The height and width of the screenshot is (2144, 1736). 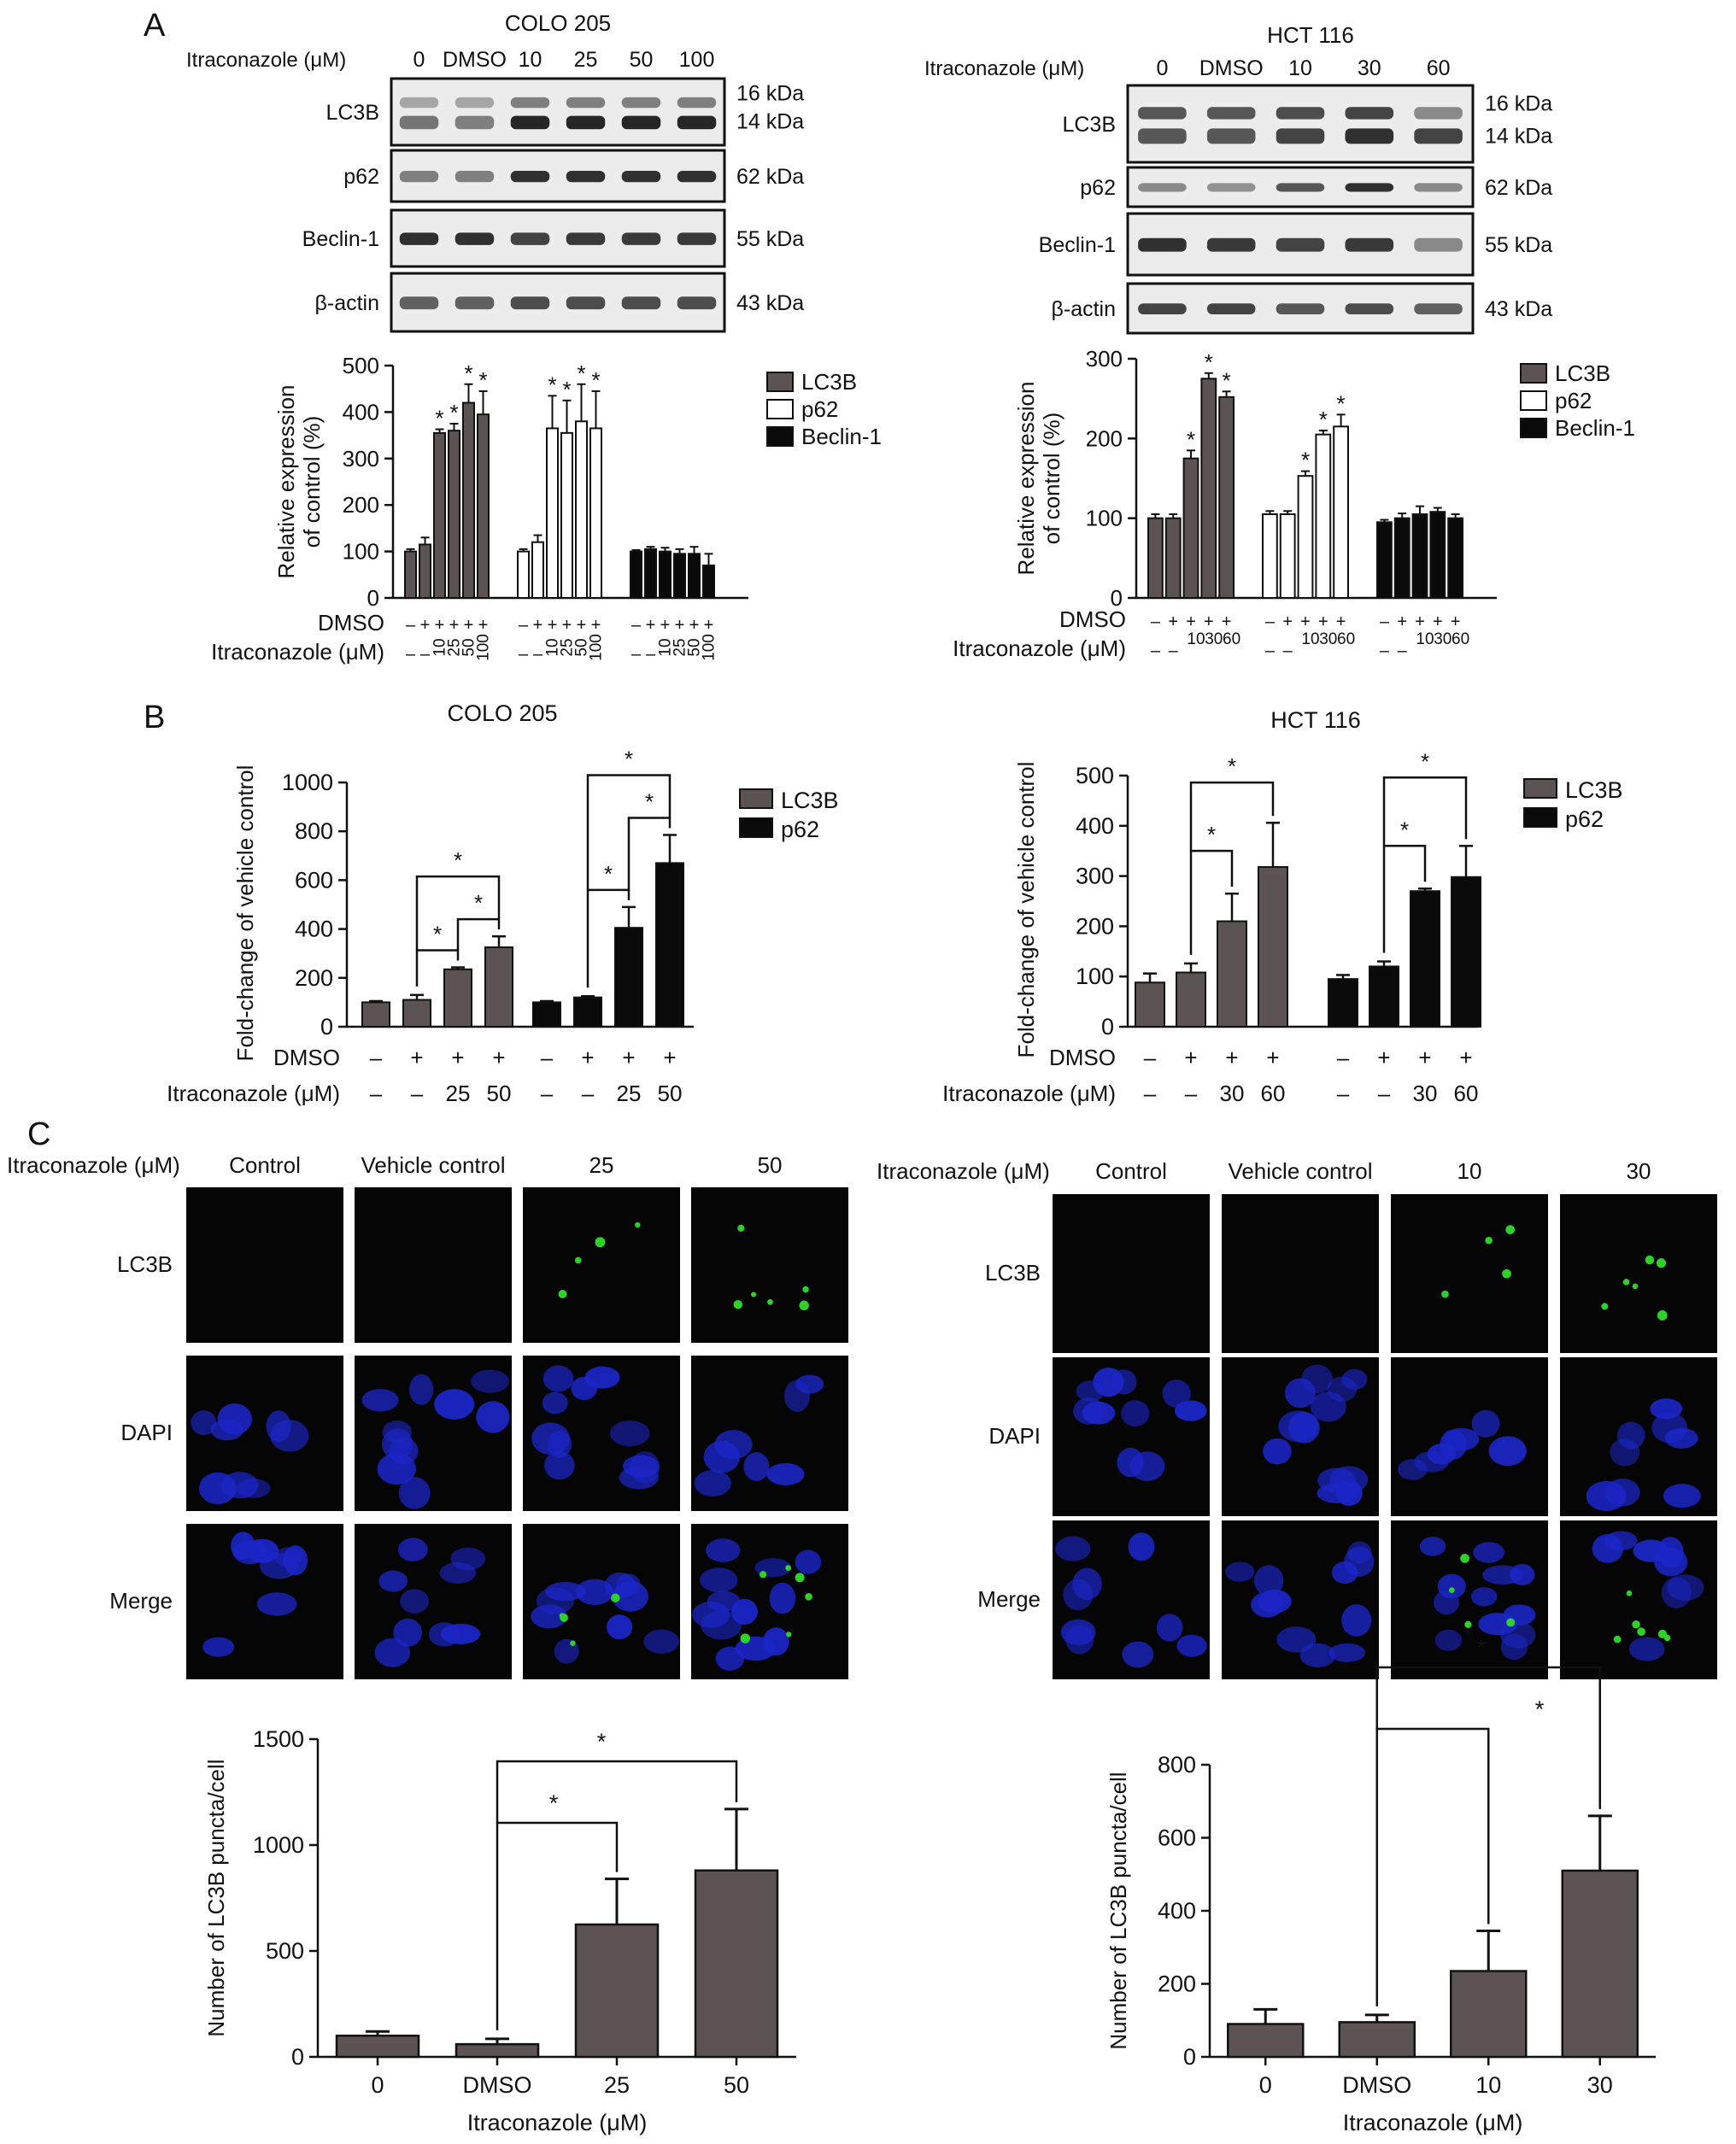 What do you see at coordinates (1104, 518) in the screenshot?
I see `y-tick-label: 100` at bounding box center [1104, 518].